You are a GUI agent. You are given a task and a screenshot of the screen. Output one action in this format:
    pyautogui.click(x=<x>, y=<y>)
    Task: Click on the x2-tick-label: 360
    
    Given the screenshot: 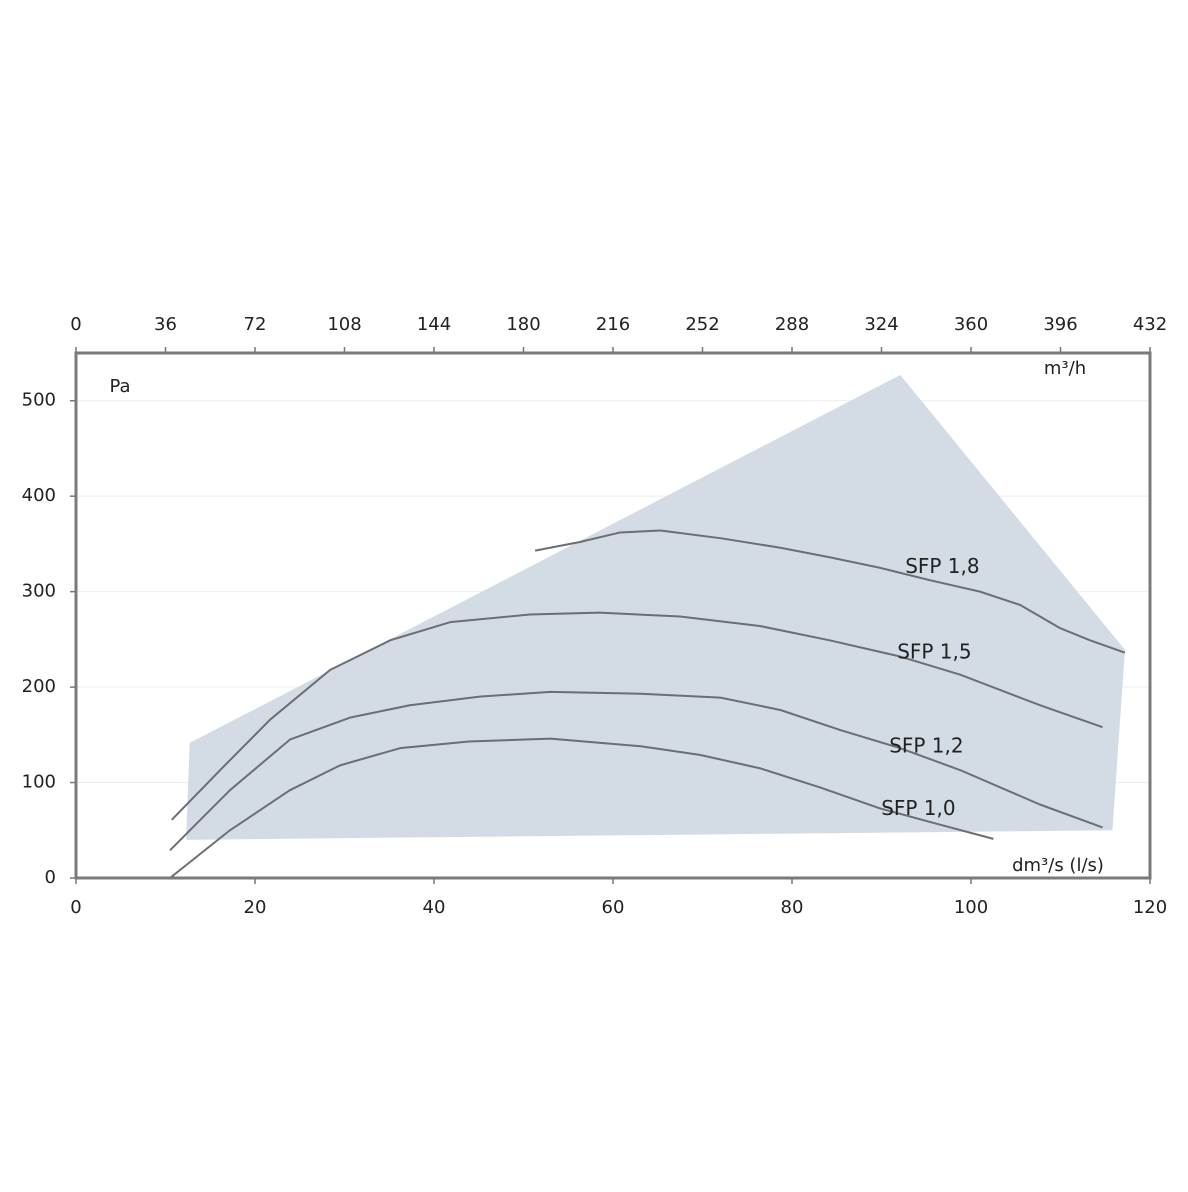 What is the action you would take?
    pyautogui.click(x=971, y=324)
    